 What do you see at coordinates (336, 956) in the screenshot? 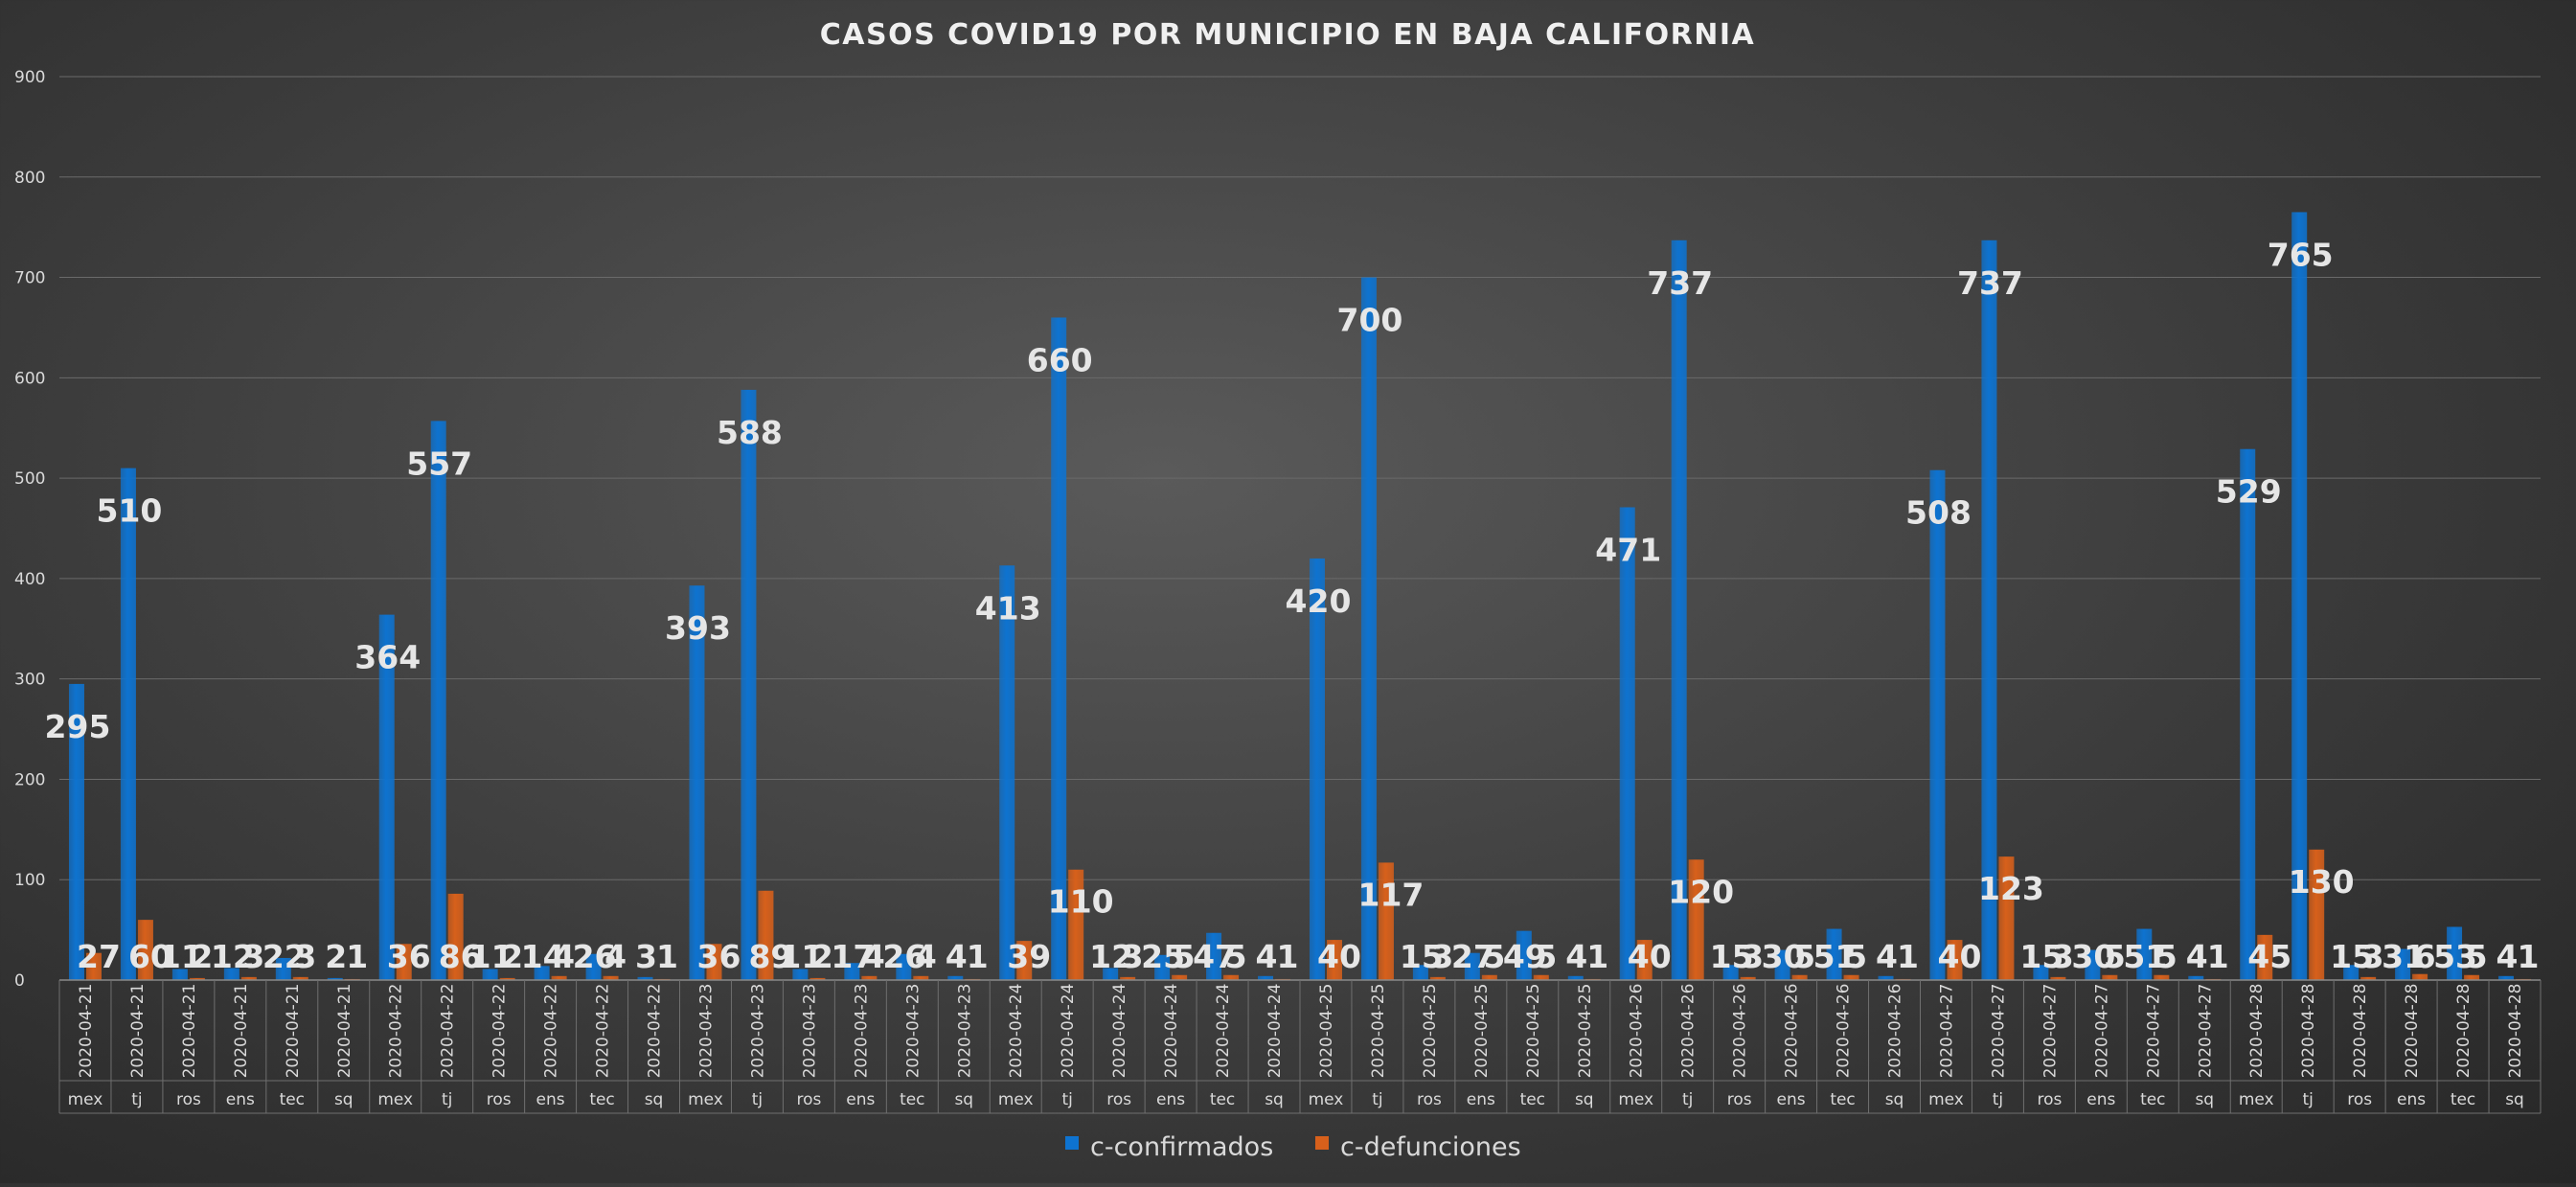
I see `data-label-c-confirmados: 2` at bounding box center [336, 956].